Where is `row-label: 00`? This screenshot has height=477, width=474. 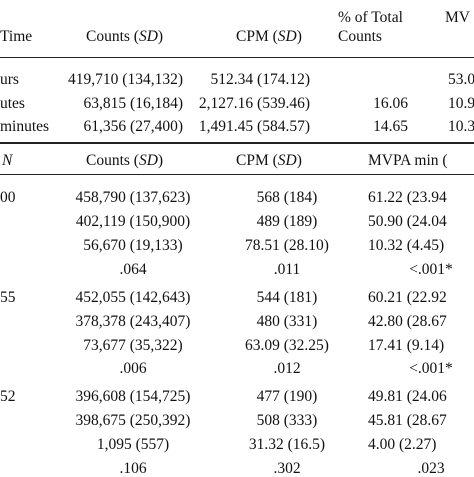
row-label: 00 is located at coordinates (8, 197).